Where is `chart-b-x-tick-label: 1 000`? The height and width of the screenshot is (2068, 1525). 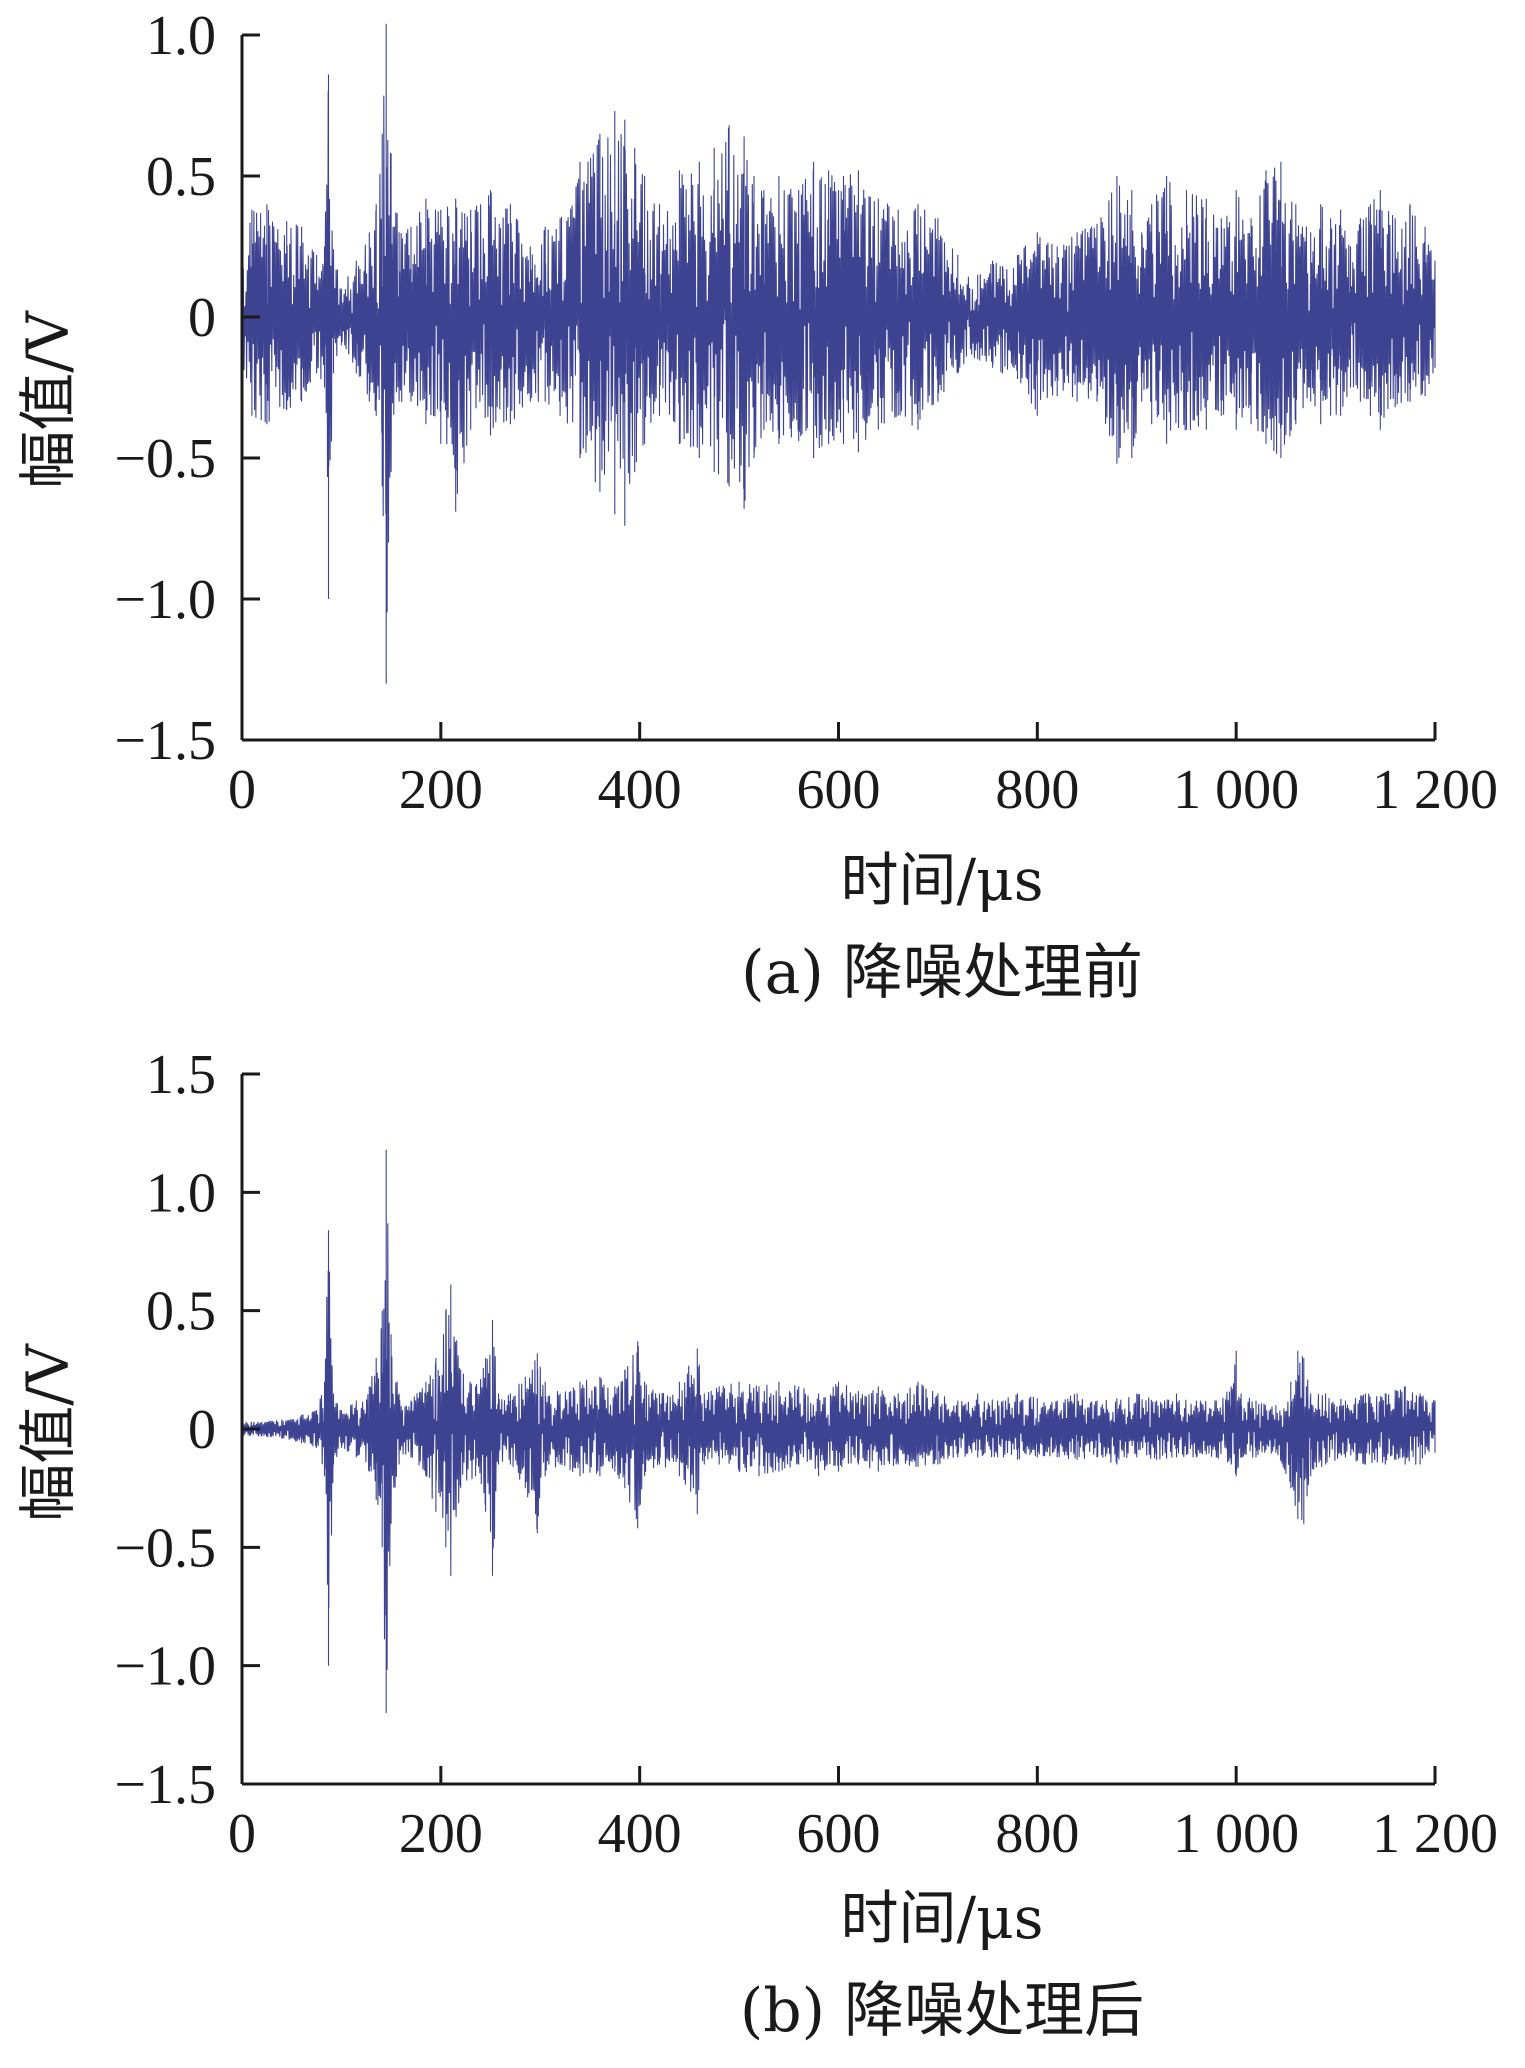
chart-b-x-tick-label: 1 000 is located at coordinates (1236, 1834).